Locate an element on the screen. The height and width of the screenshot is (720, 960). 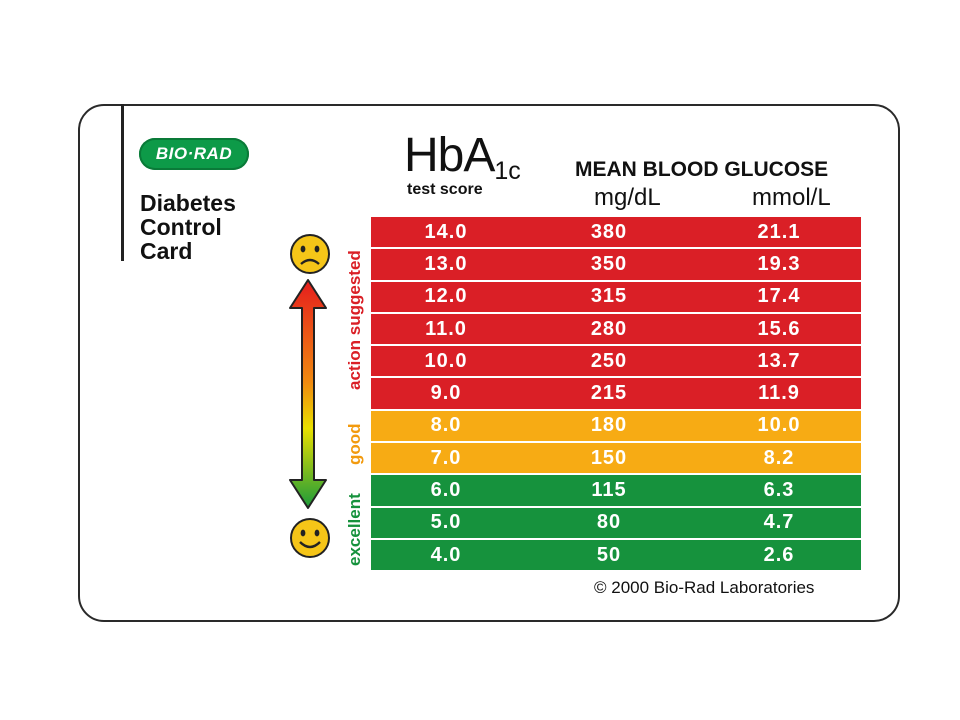
table-row: 7.0 150 8.2 is located at coordinates (616, 459).